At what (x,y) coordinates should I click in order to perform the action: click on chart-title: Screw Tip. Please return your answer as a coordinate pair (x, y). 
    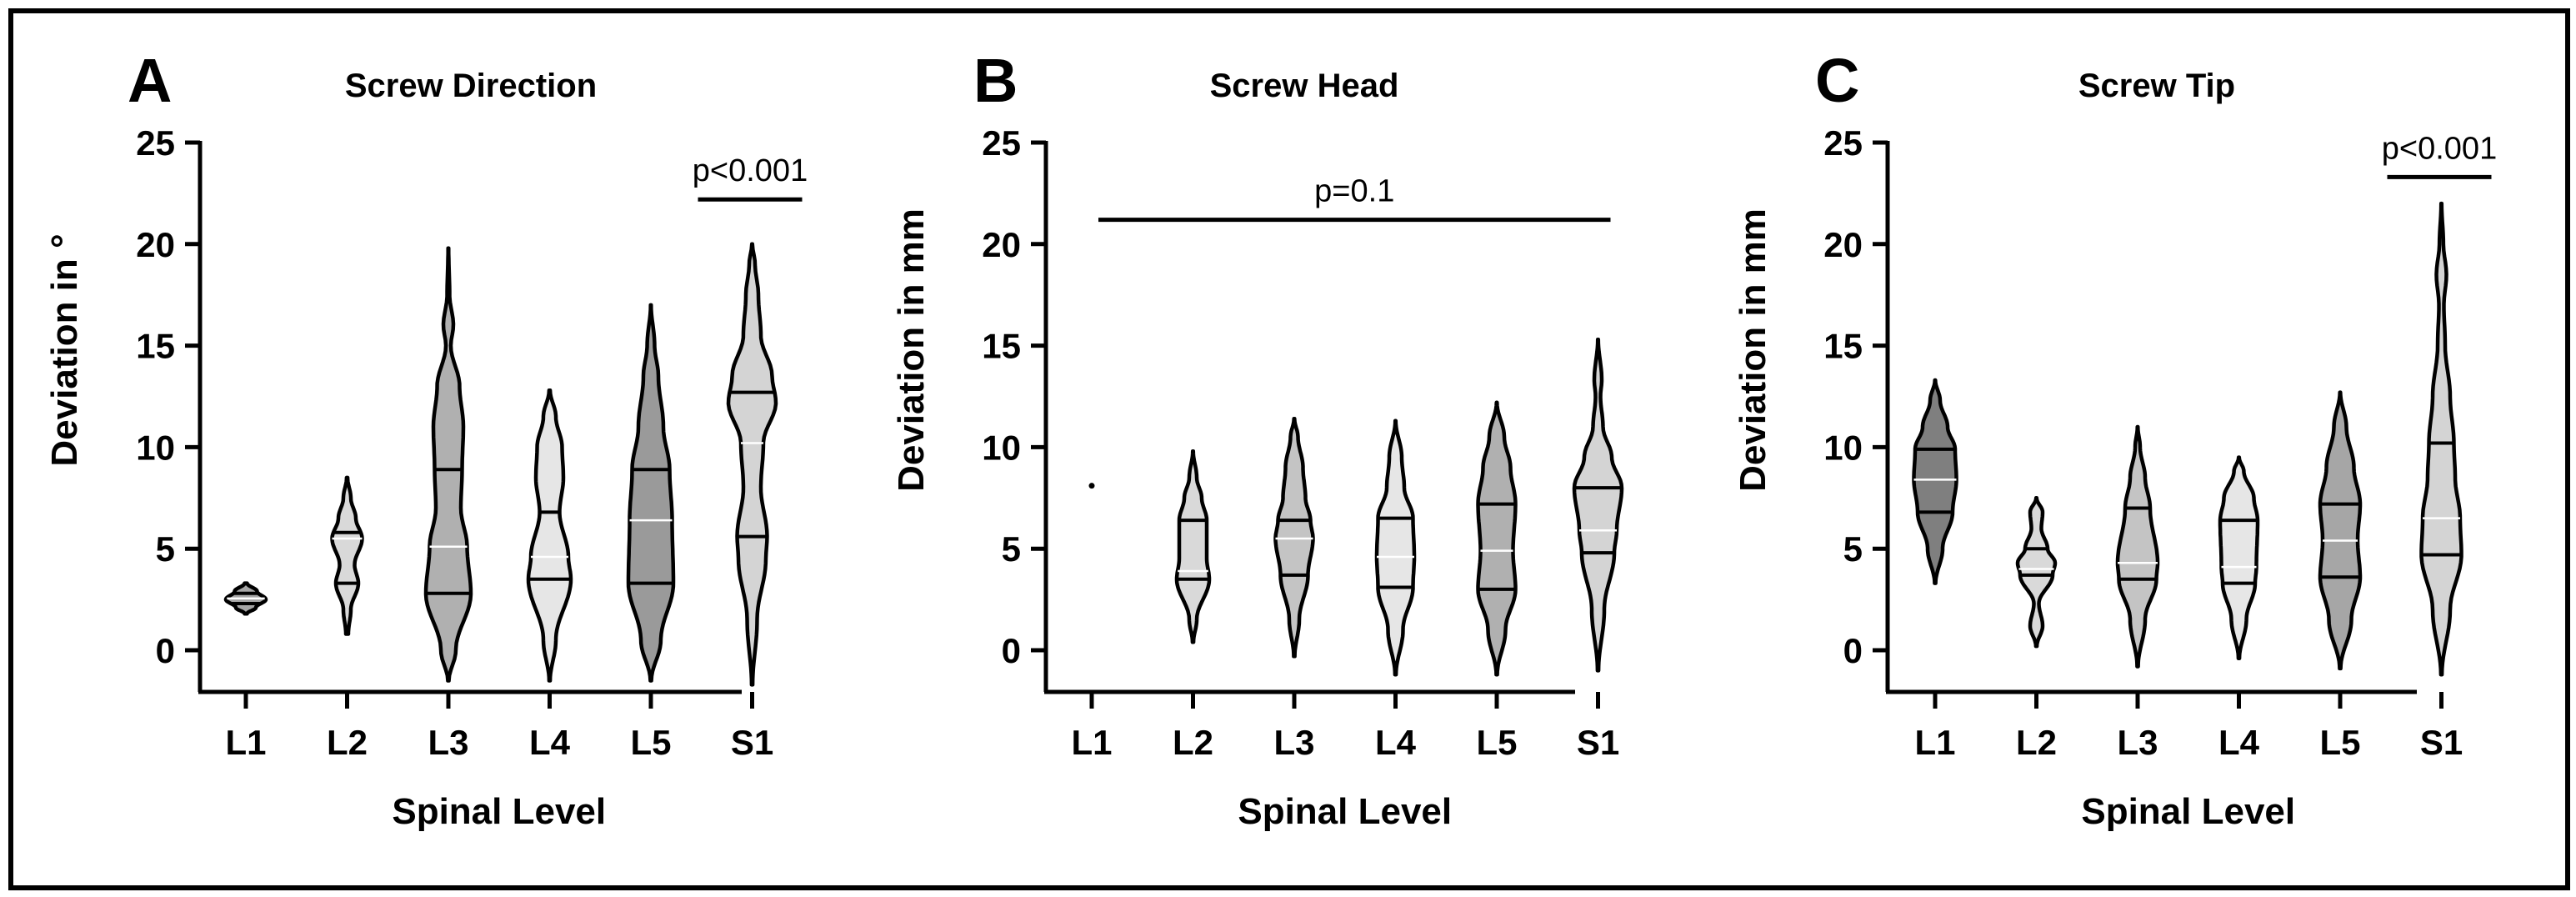
    Looking at the image, I should click on (2156, 86).